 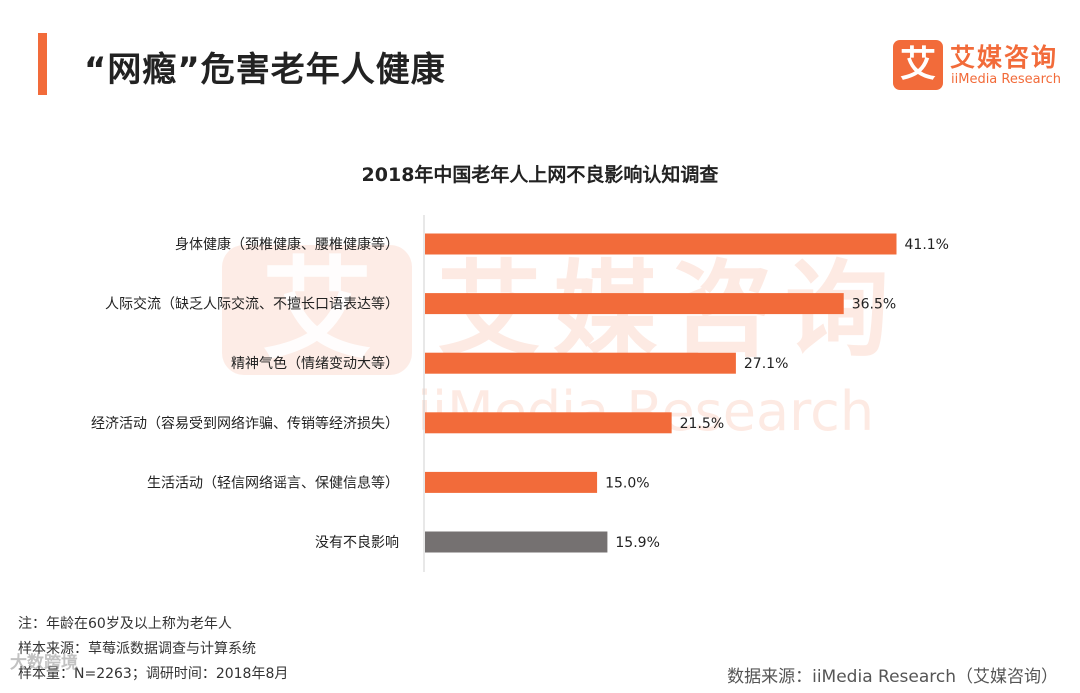 What do you see at coordinates (245, 423) in the screenshot?
I see `category-label: 经济活动（容易受到网络诈骗、传销等经济损失）` at bounding box center [245, 423].